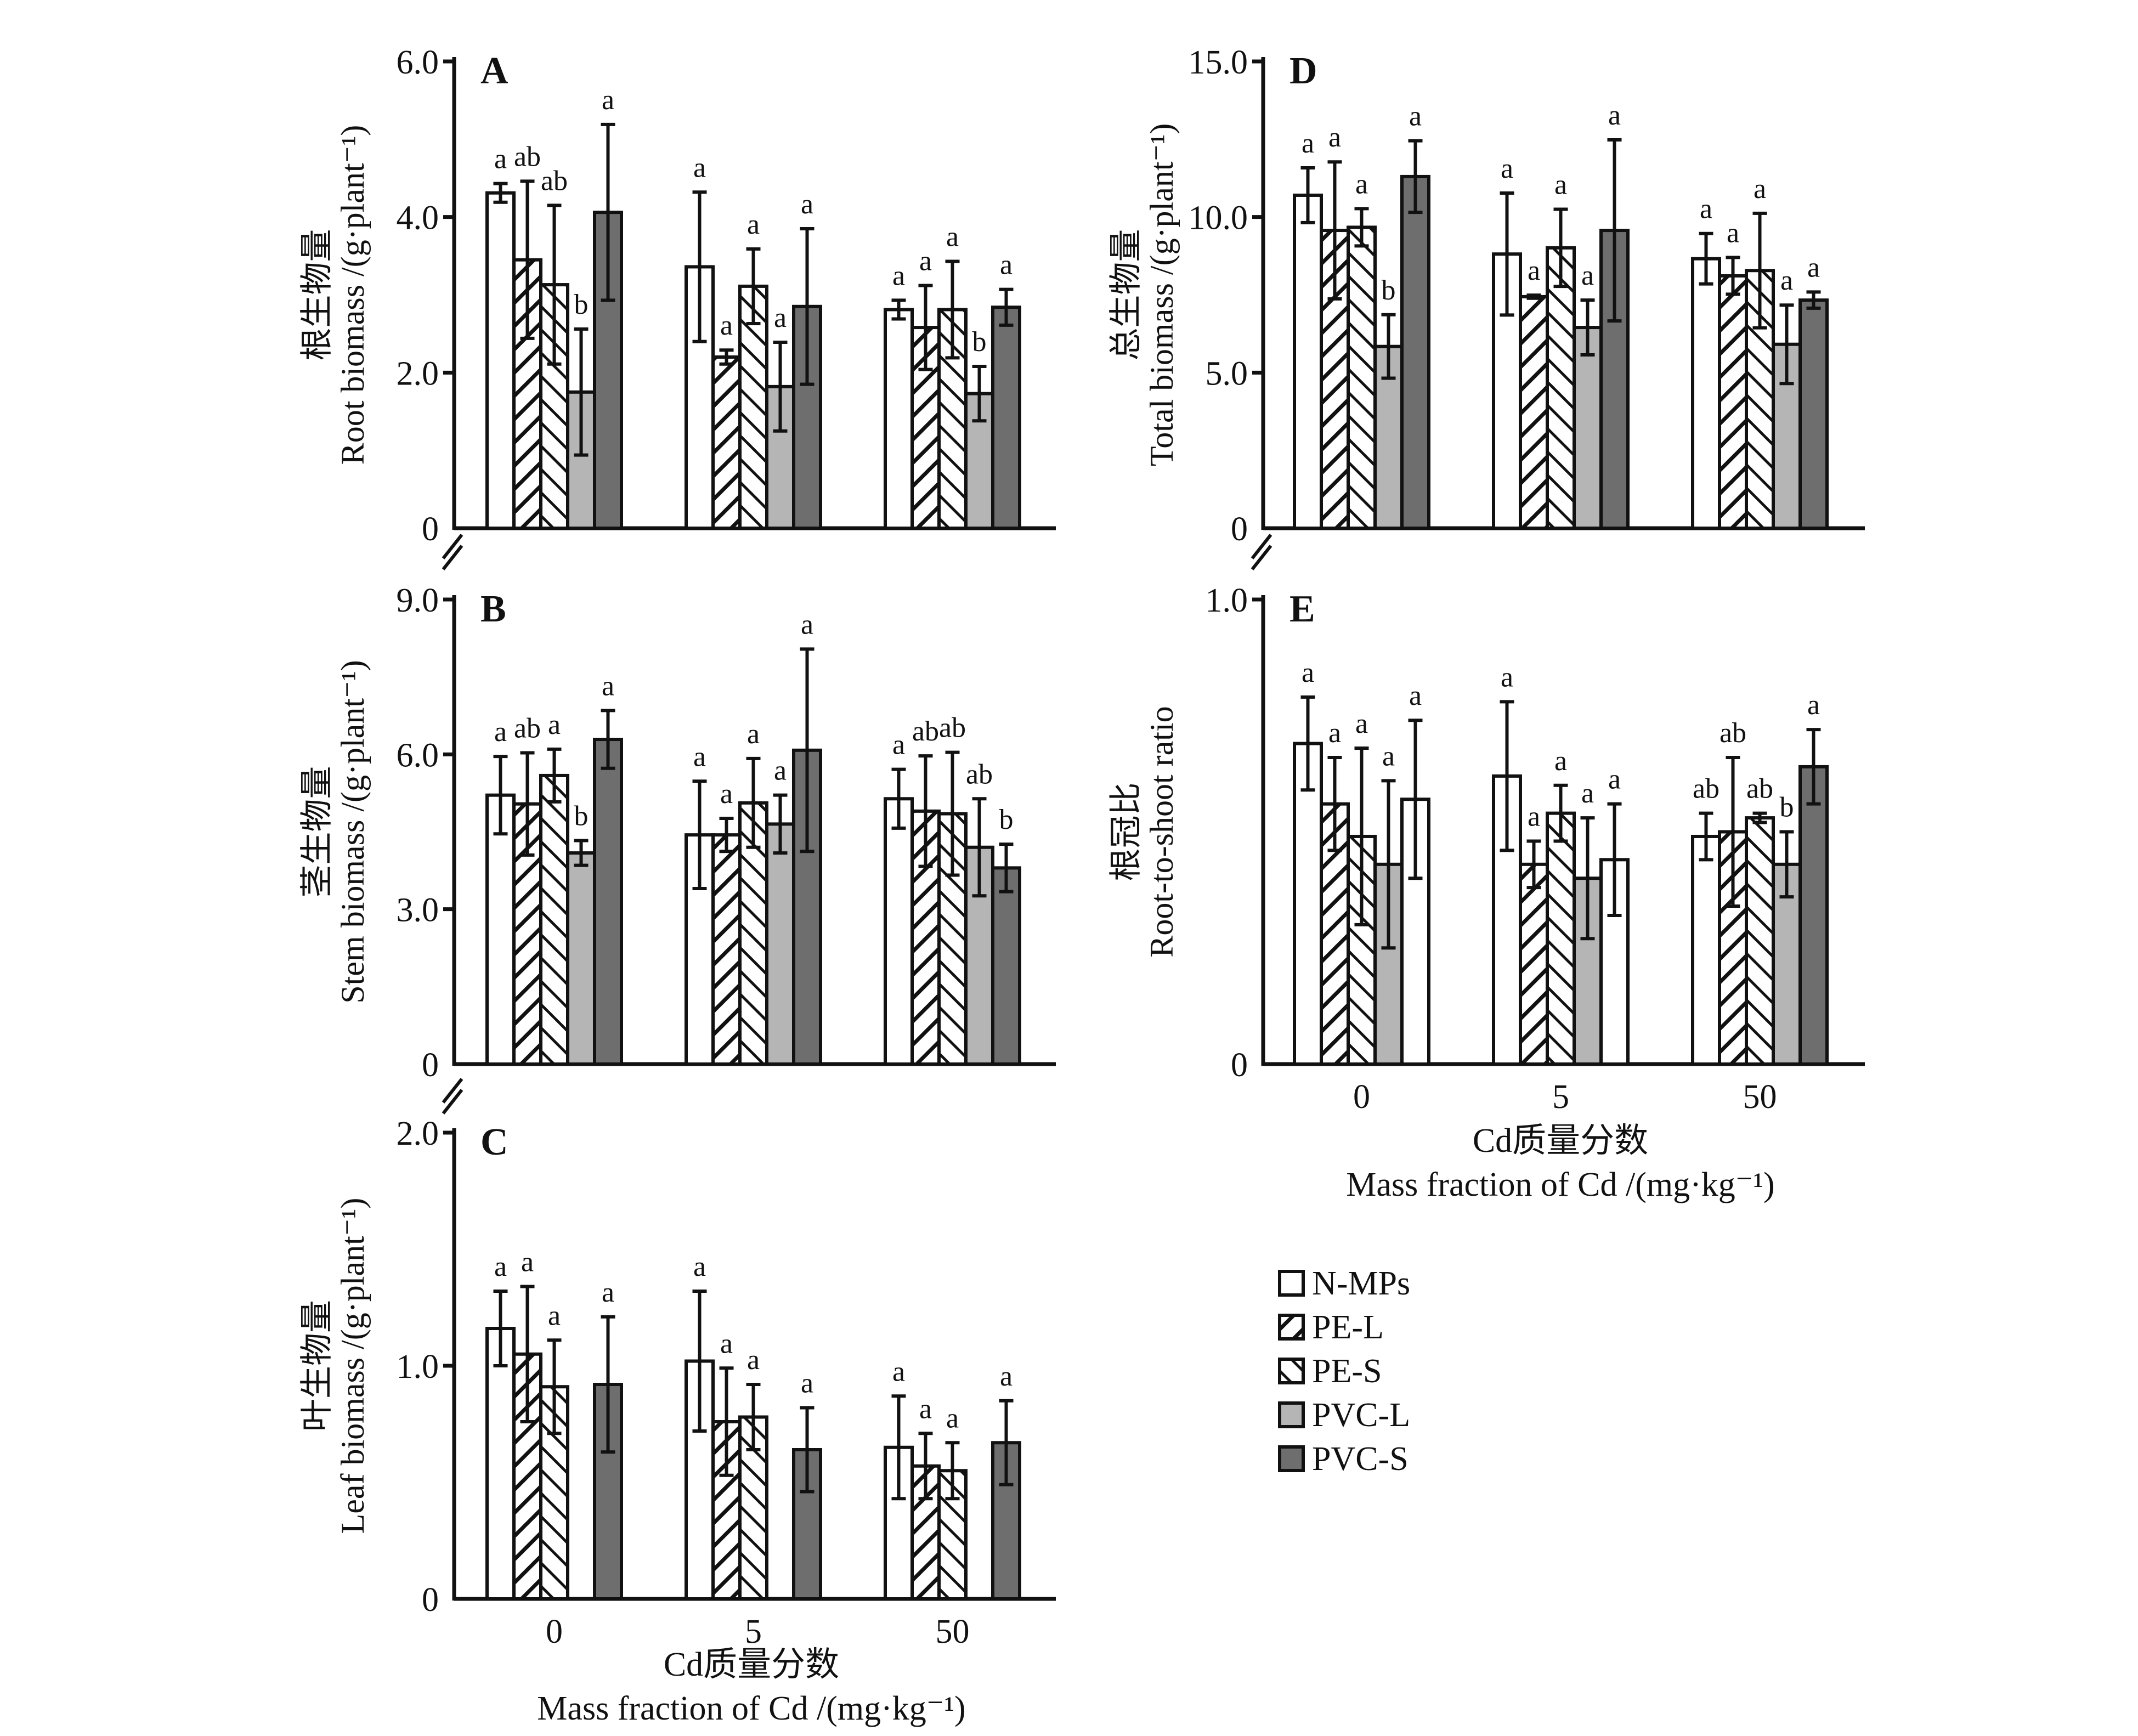 Image resolution: width=2138 pixels, height=1736 pixels. What do you see at coordinates (493, 609) in the screenshot?
I see `panel-letter: B` at bounding box center [493, 609].